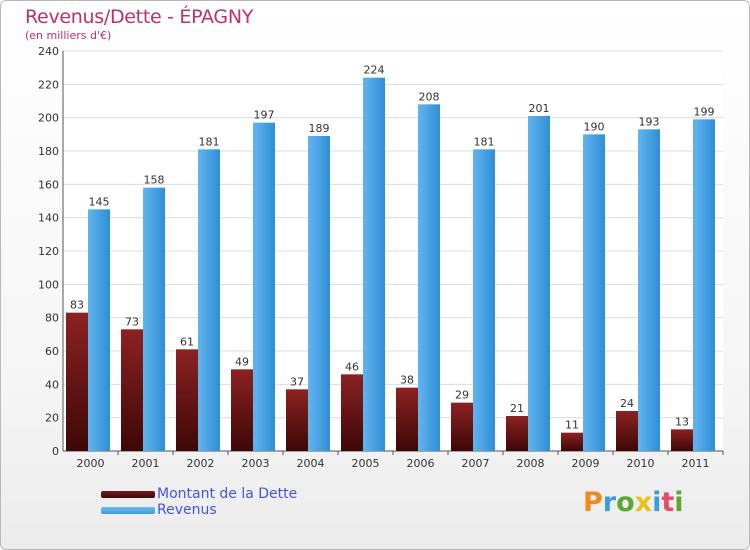 This screenshot has width=750, height=550. I want to click on data-label-revenus: 145, so click(99, 201).